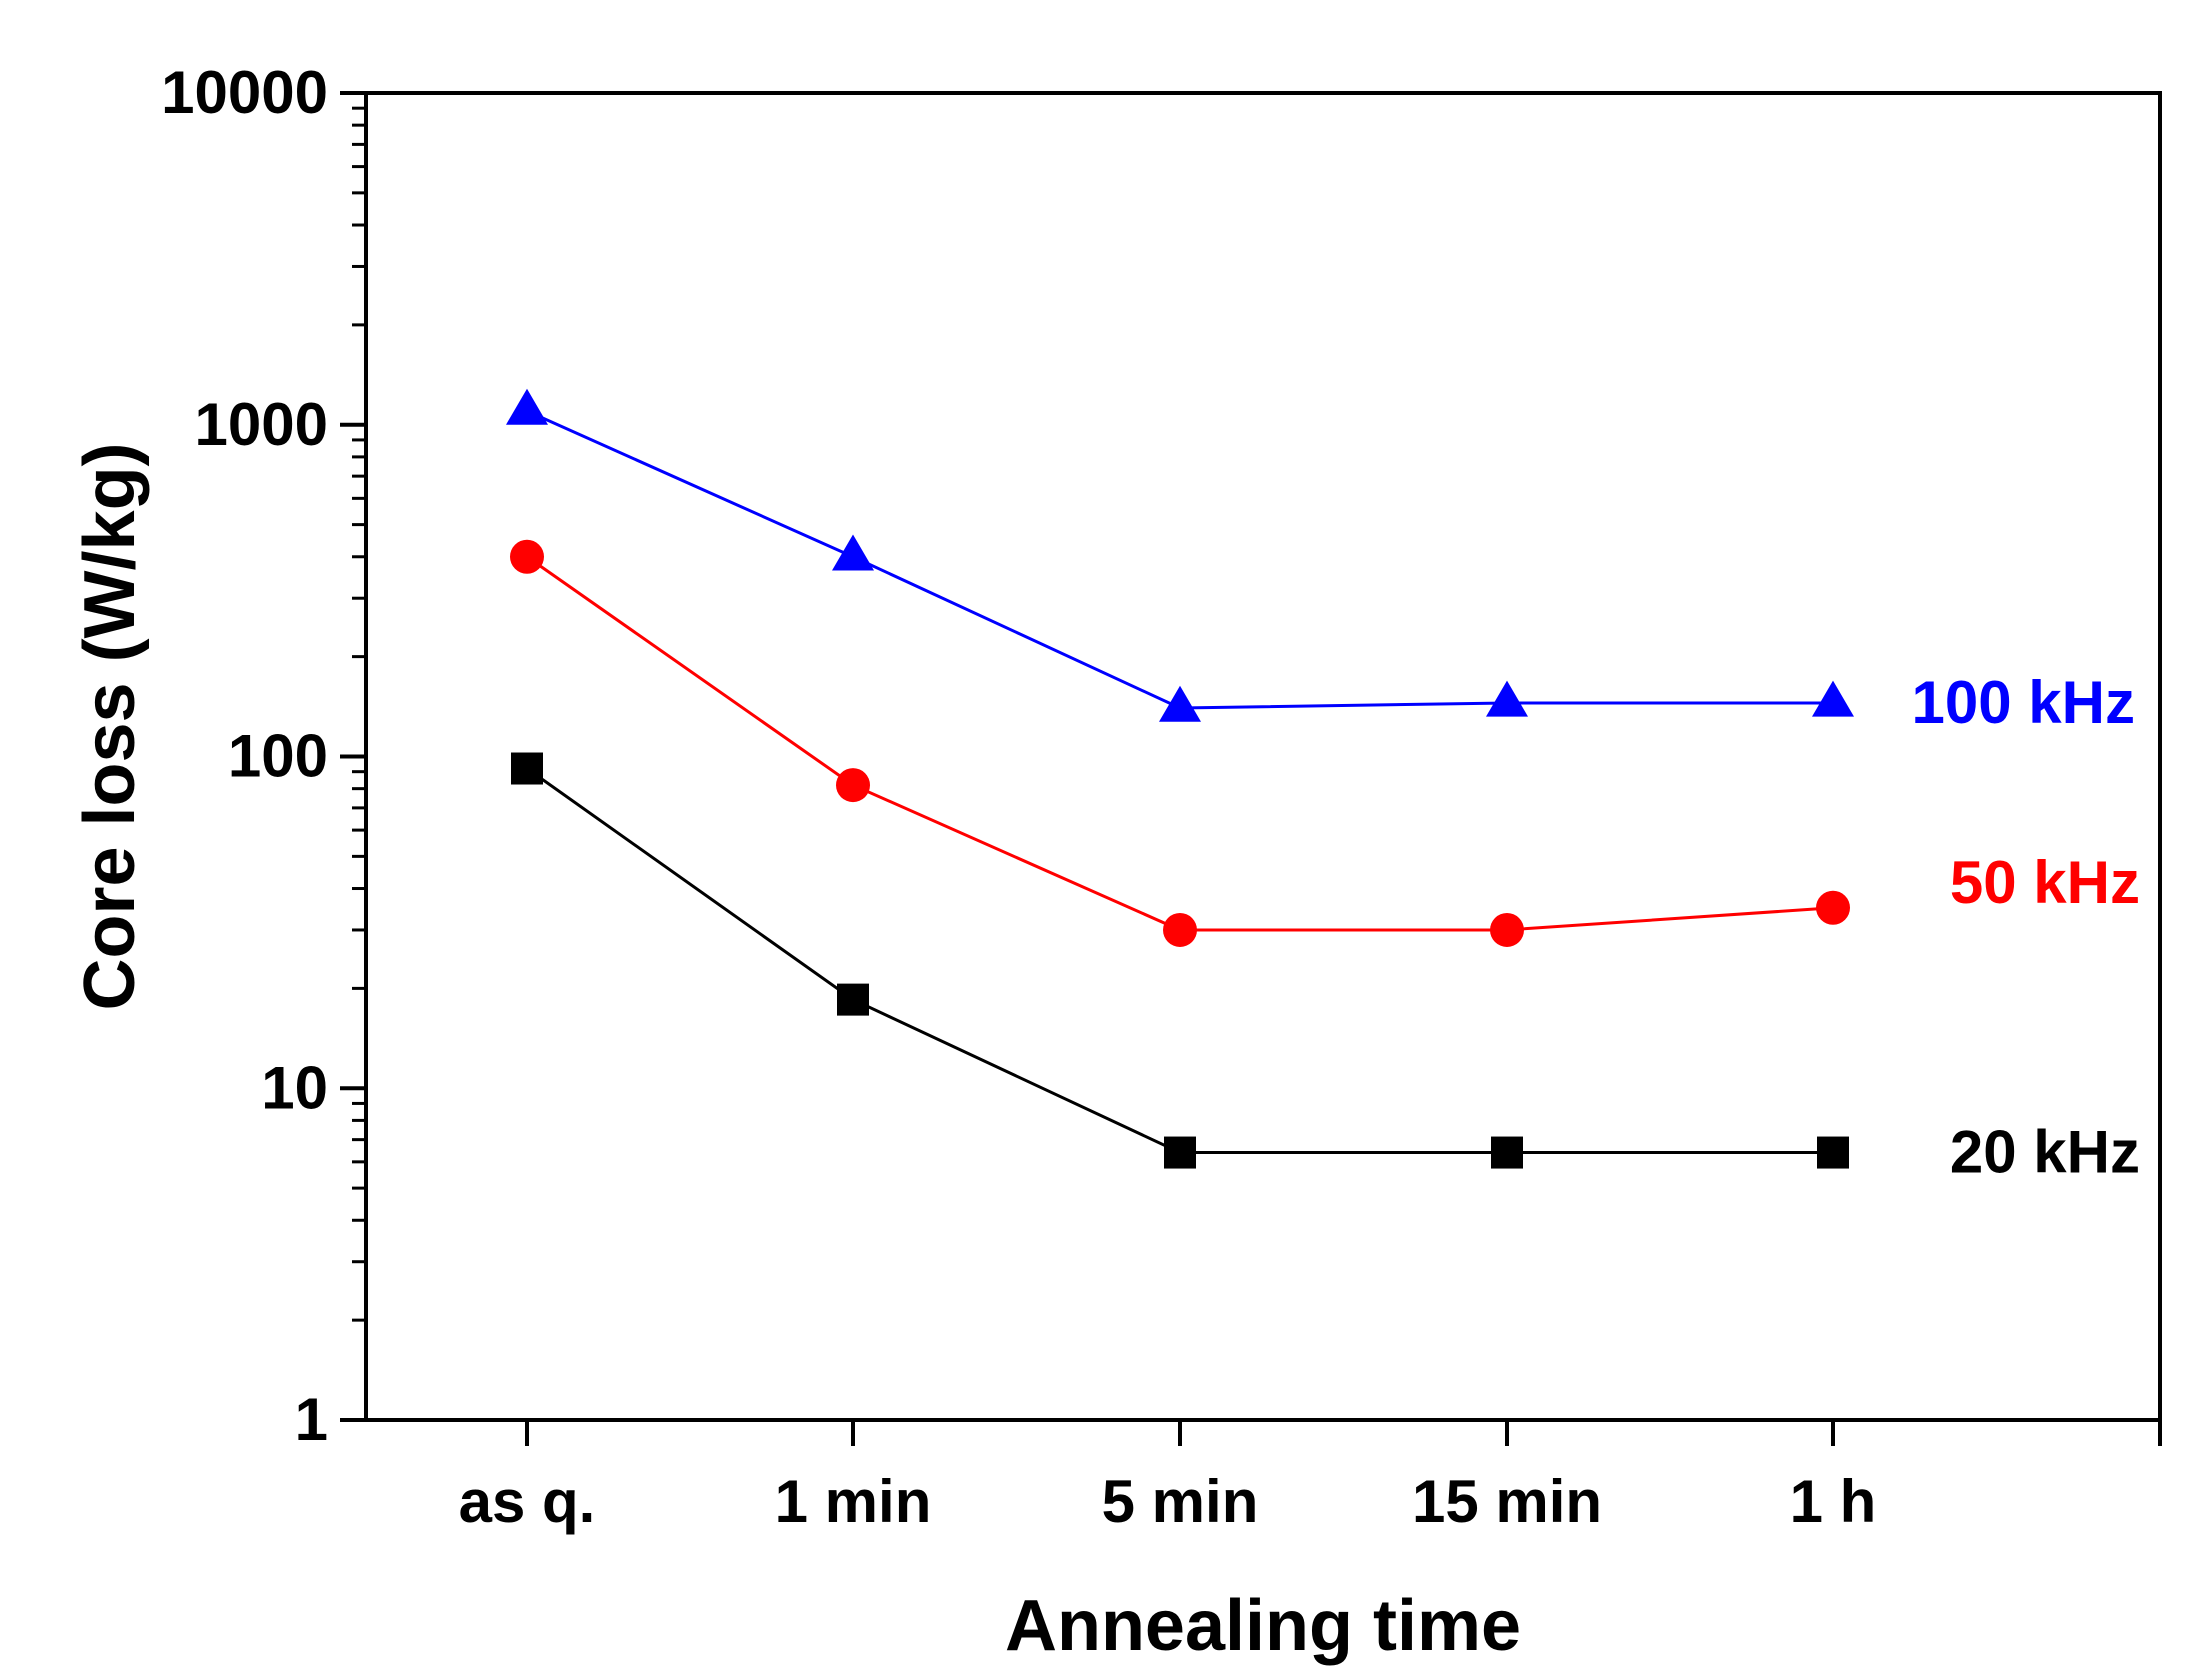 The height and width of the screenshot is (1668, 2208). What do you see at coordinates (1180, 1501) in the screenshot?
I see `x-tick-label: 5 min` at bounding box center [1180, 1501].